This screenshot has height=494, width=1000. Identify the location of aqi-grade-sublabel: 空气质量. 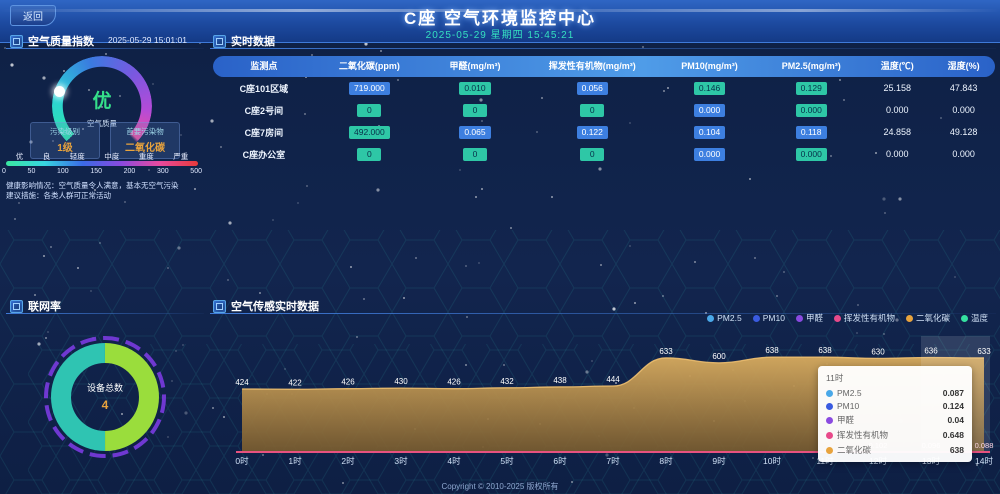
(102, 123).